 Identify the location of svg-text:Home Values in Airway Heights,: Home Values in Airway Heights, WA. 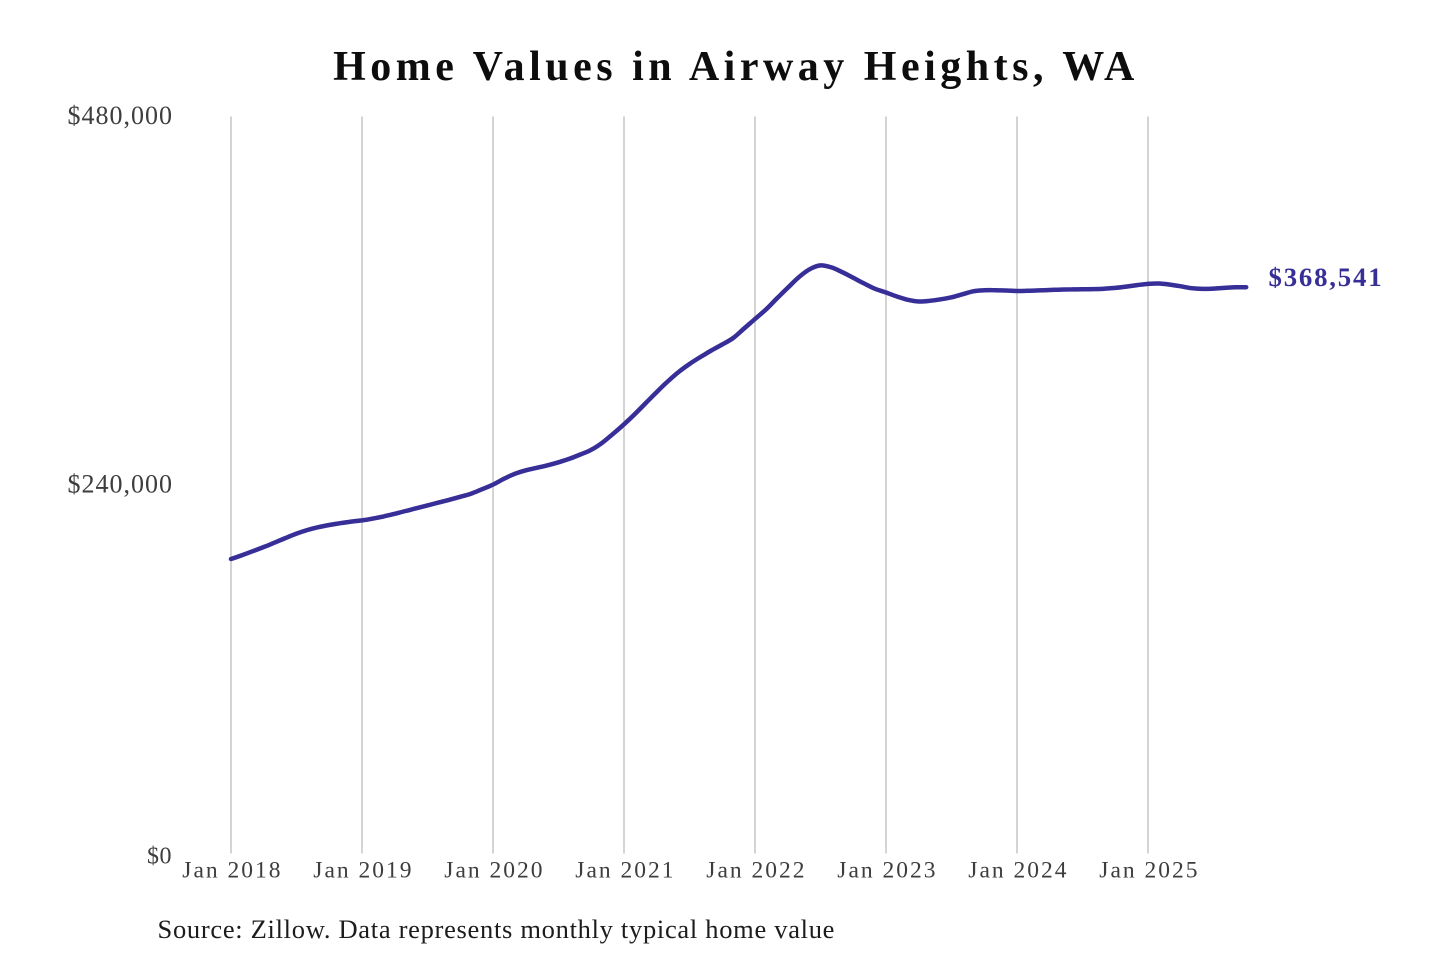
(736, 67).